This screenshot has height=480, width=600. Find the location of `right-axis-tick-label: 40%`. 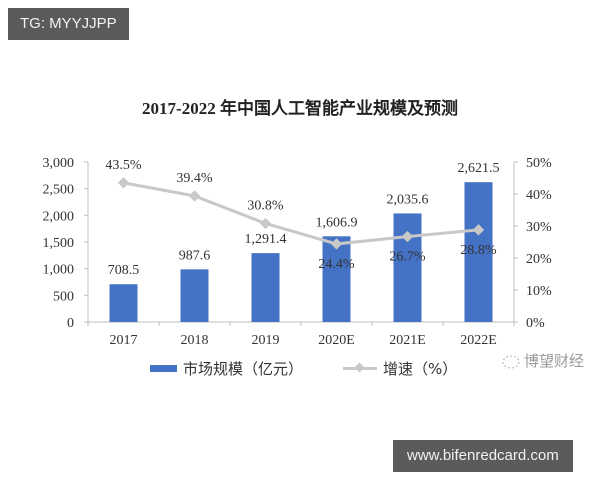

right-axis-tick-label: 40% is located at coordinates (539, 195).